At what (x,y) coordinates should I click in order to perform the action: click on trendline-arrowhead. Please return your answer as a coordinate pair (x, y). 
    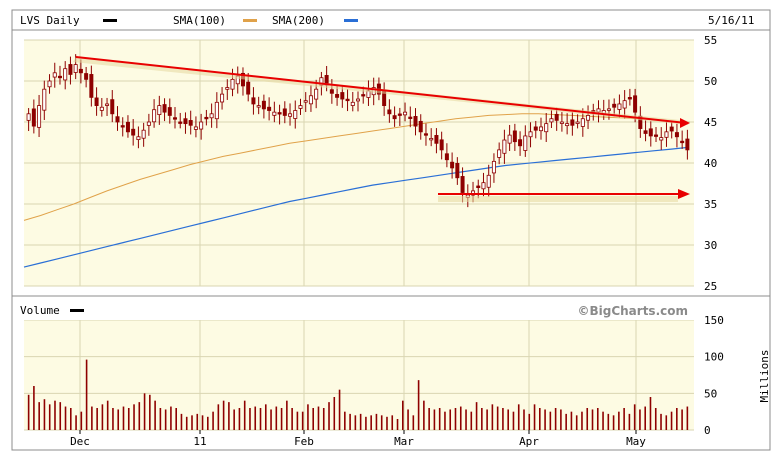
    Looking at the image, I should click on (685, 123).